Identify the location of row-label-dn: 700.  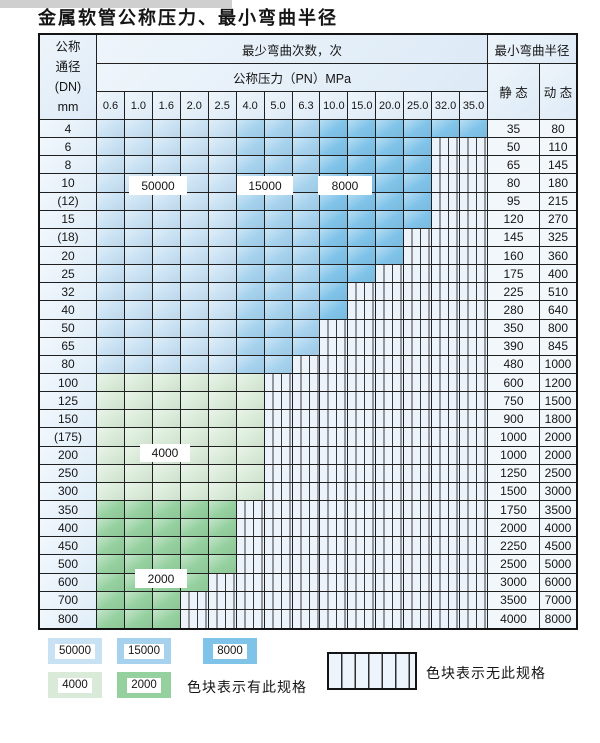
(68, 600).